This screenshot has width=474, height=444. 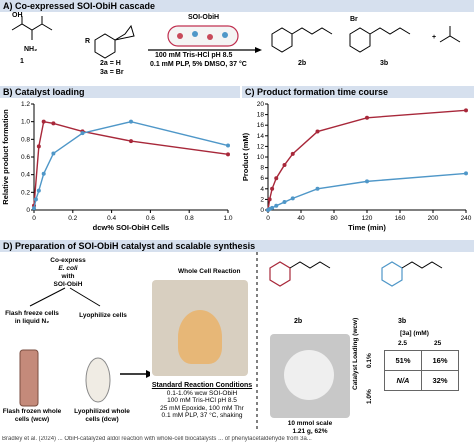 What do you see at coordinates (380, 40) in the screenshot?
I see `product-3b-structure` at bounding box center [380, 40].